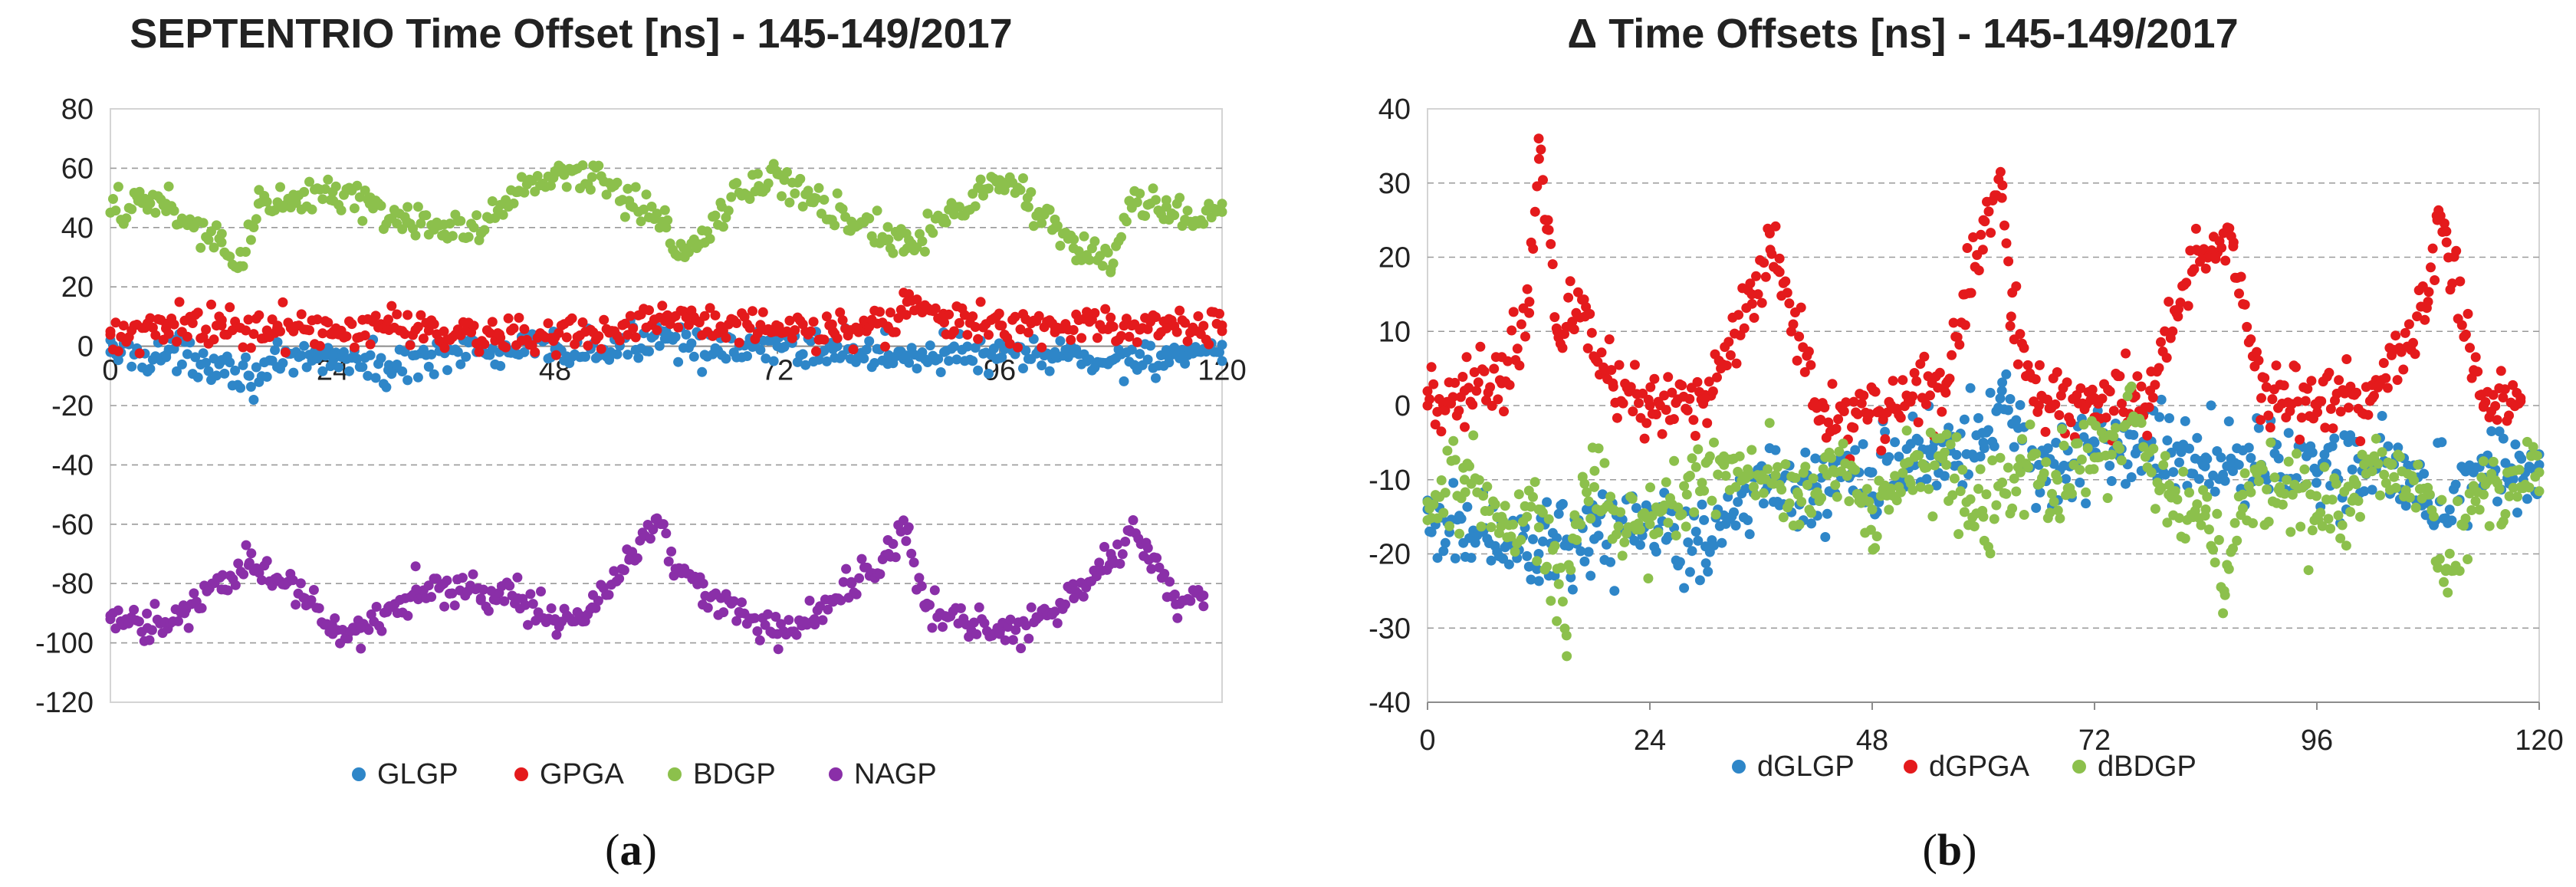 The width and height of the screenshot is (2576, 887). I want to click on y-tick-label: -40, so click(72, 465).